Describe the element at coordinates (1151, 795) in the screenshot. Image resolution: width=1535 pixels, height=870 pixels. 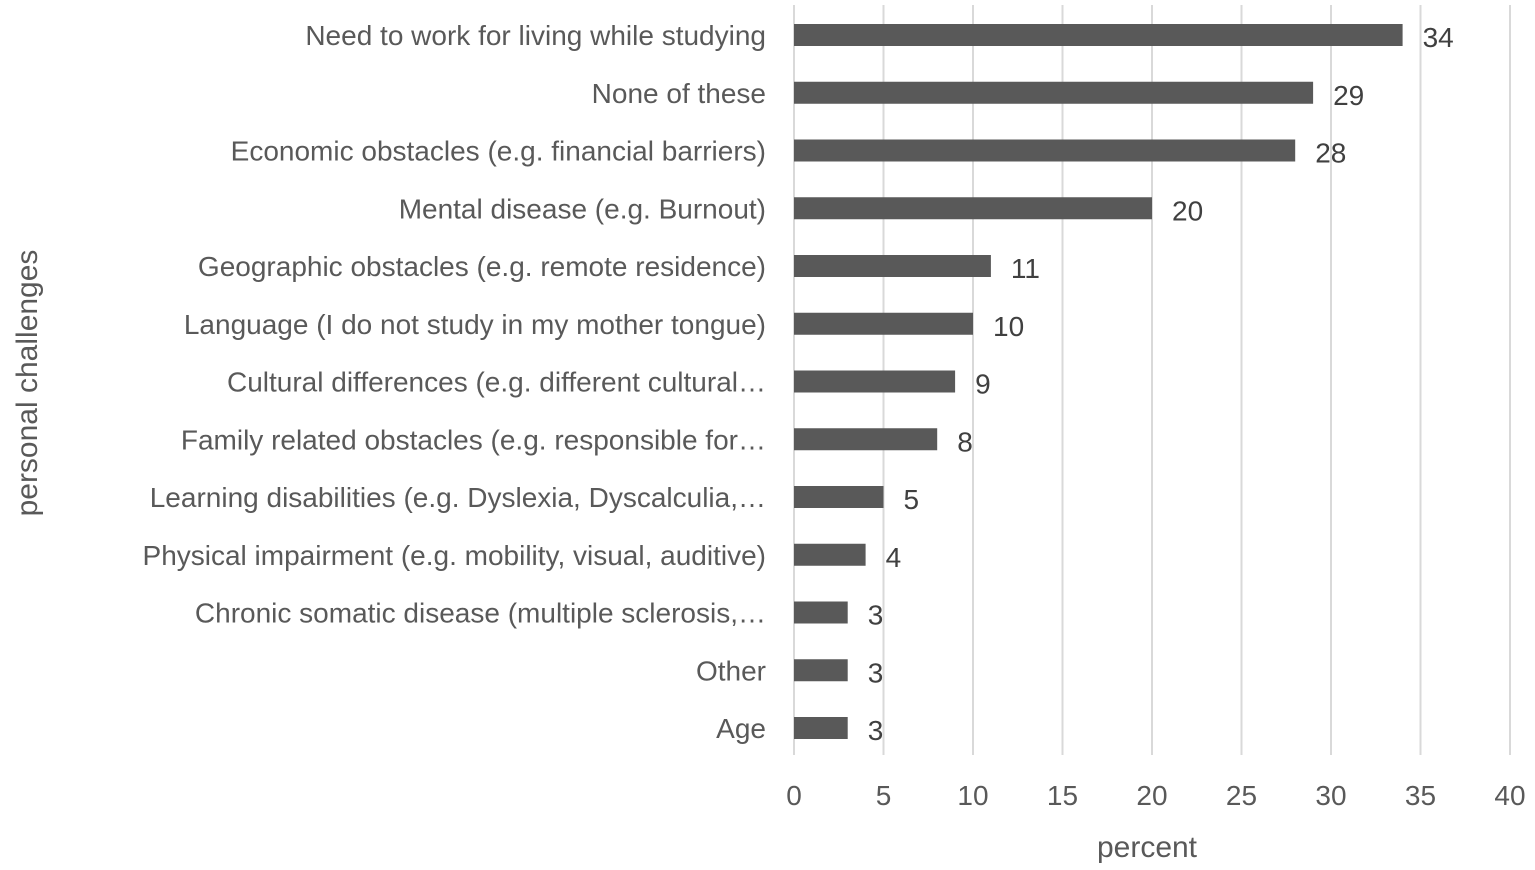
I see `x-tick-label: 20` at that location.